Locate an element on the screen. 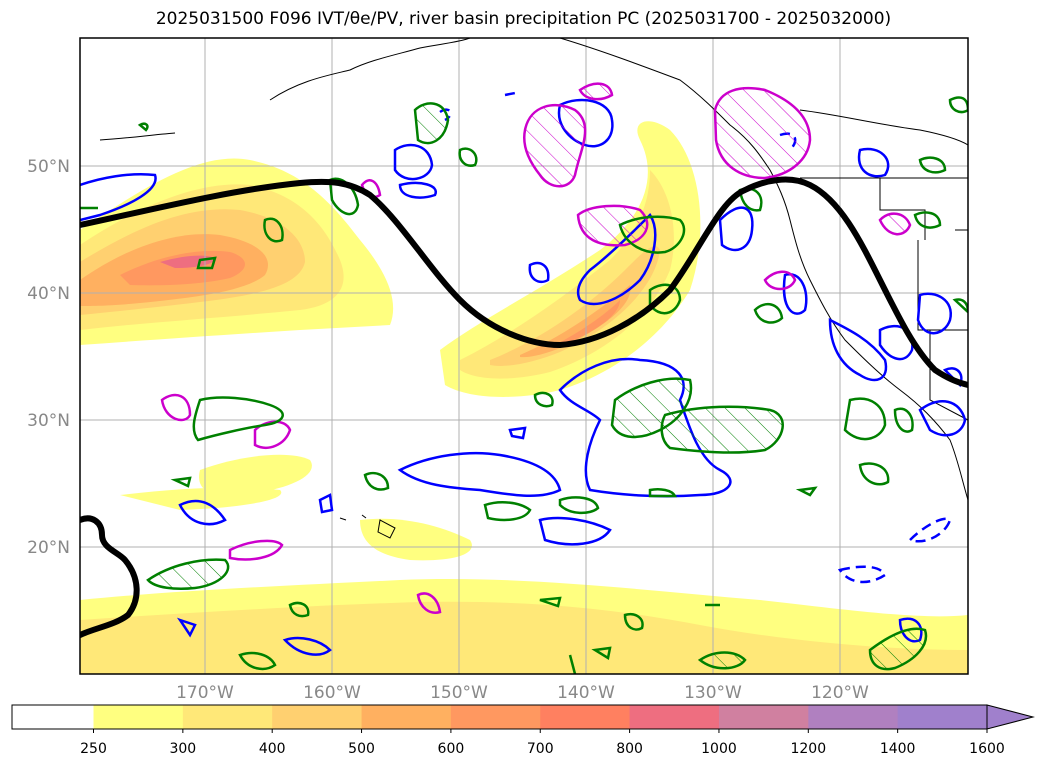 This screenshot has width=1047, height=767. colorbar-label: 300 is located at coordinates (182, 749).